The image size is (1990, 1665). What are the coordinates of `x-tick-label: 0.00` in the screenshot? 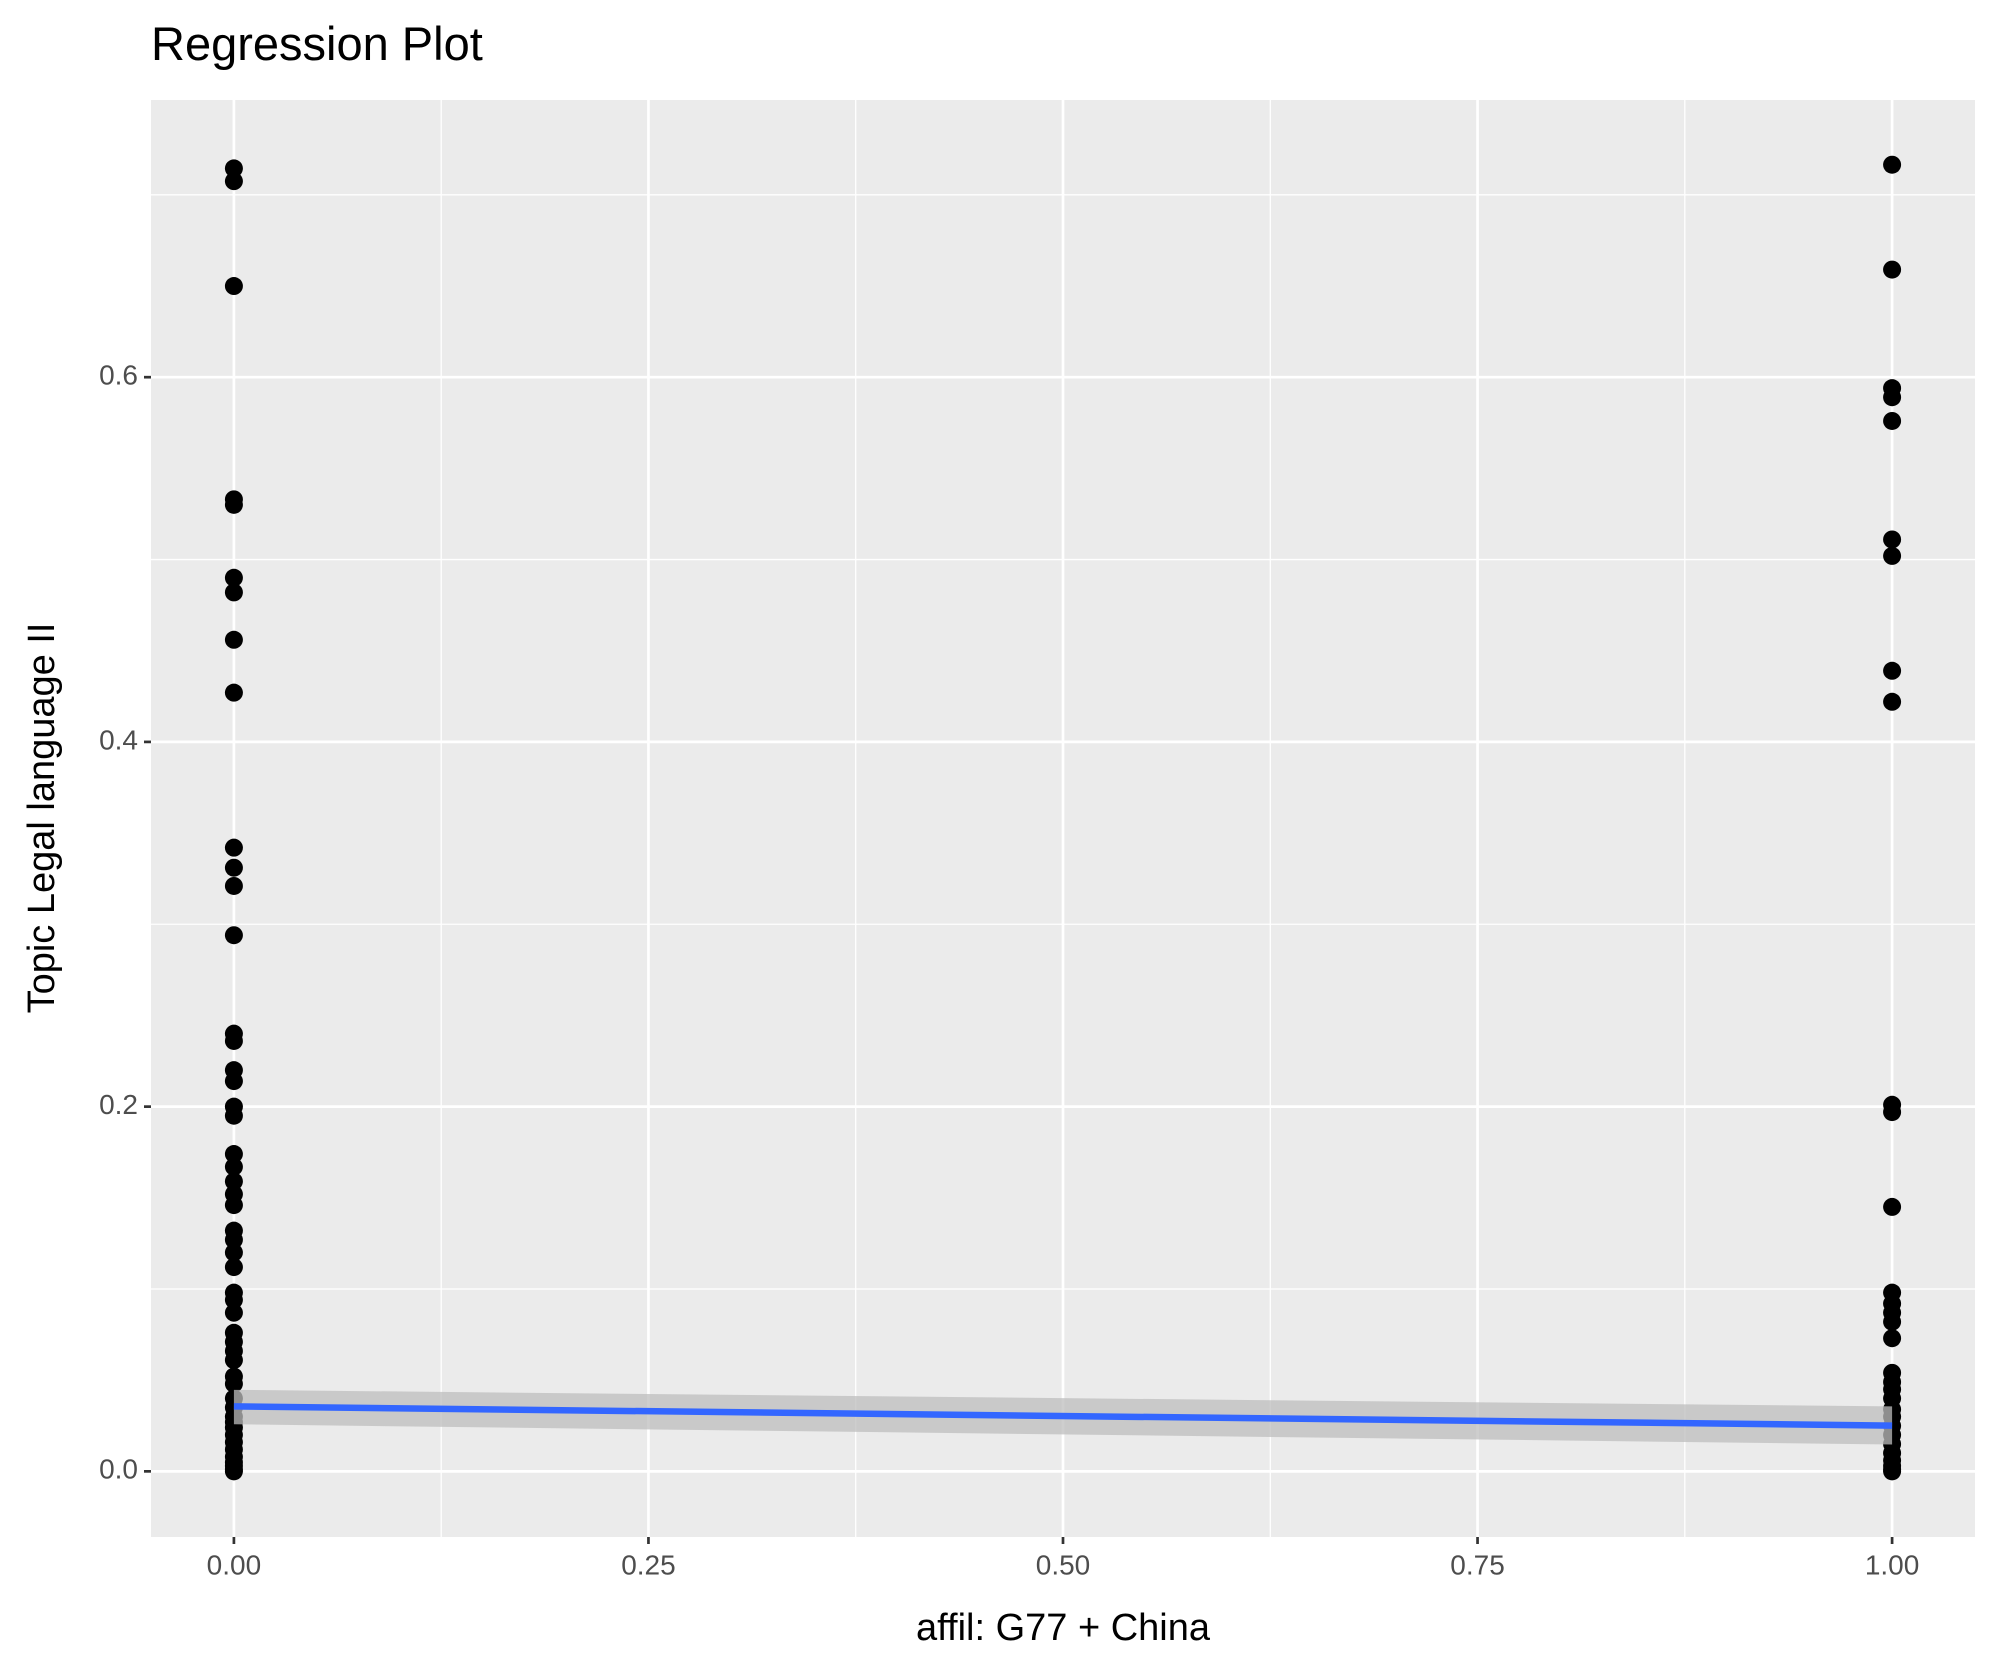 It's located at (234, 1564).